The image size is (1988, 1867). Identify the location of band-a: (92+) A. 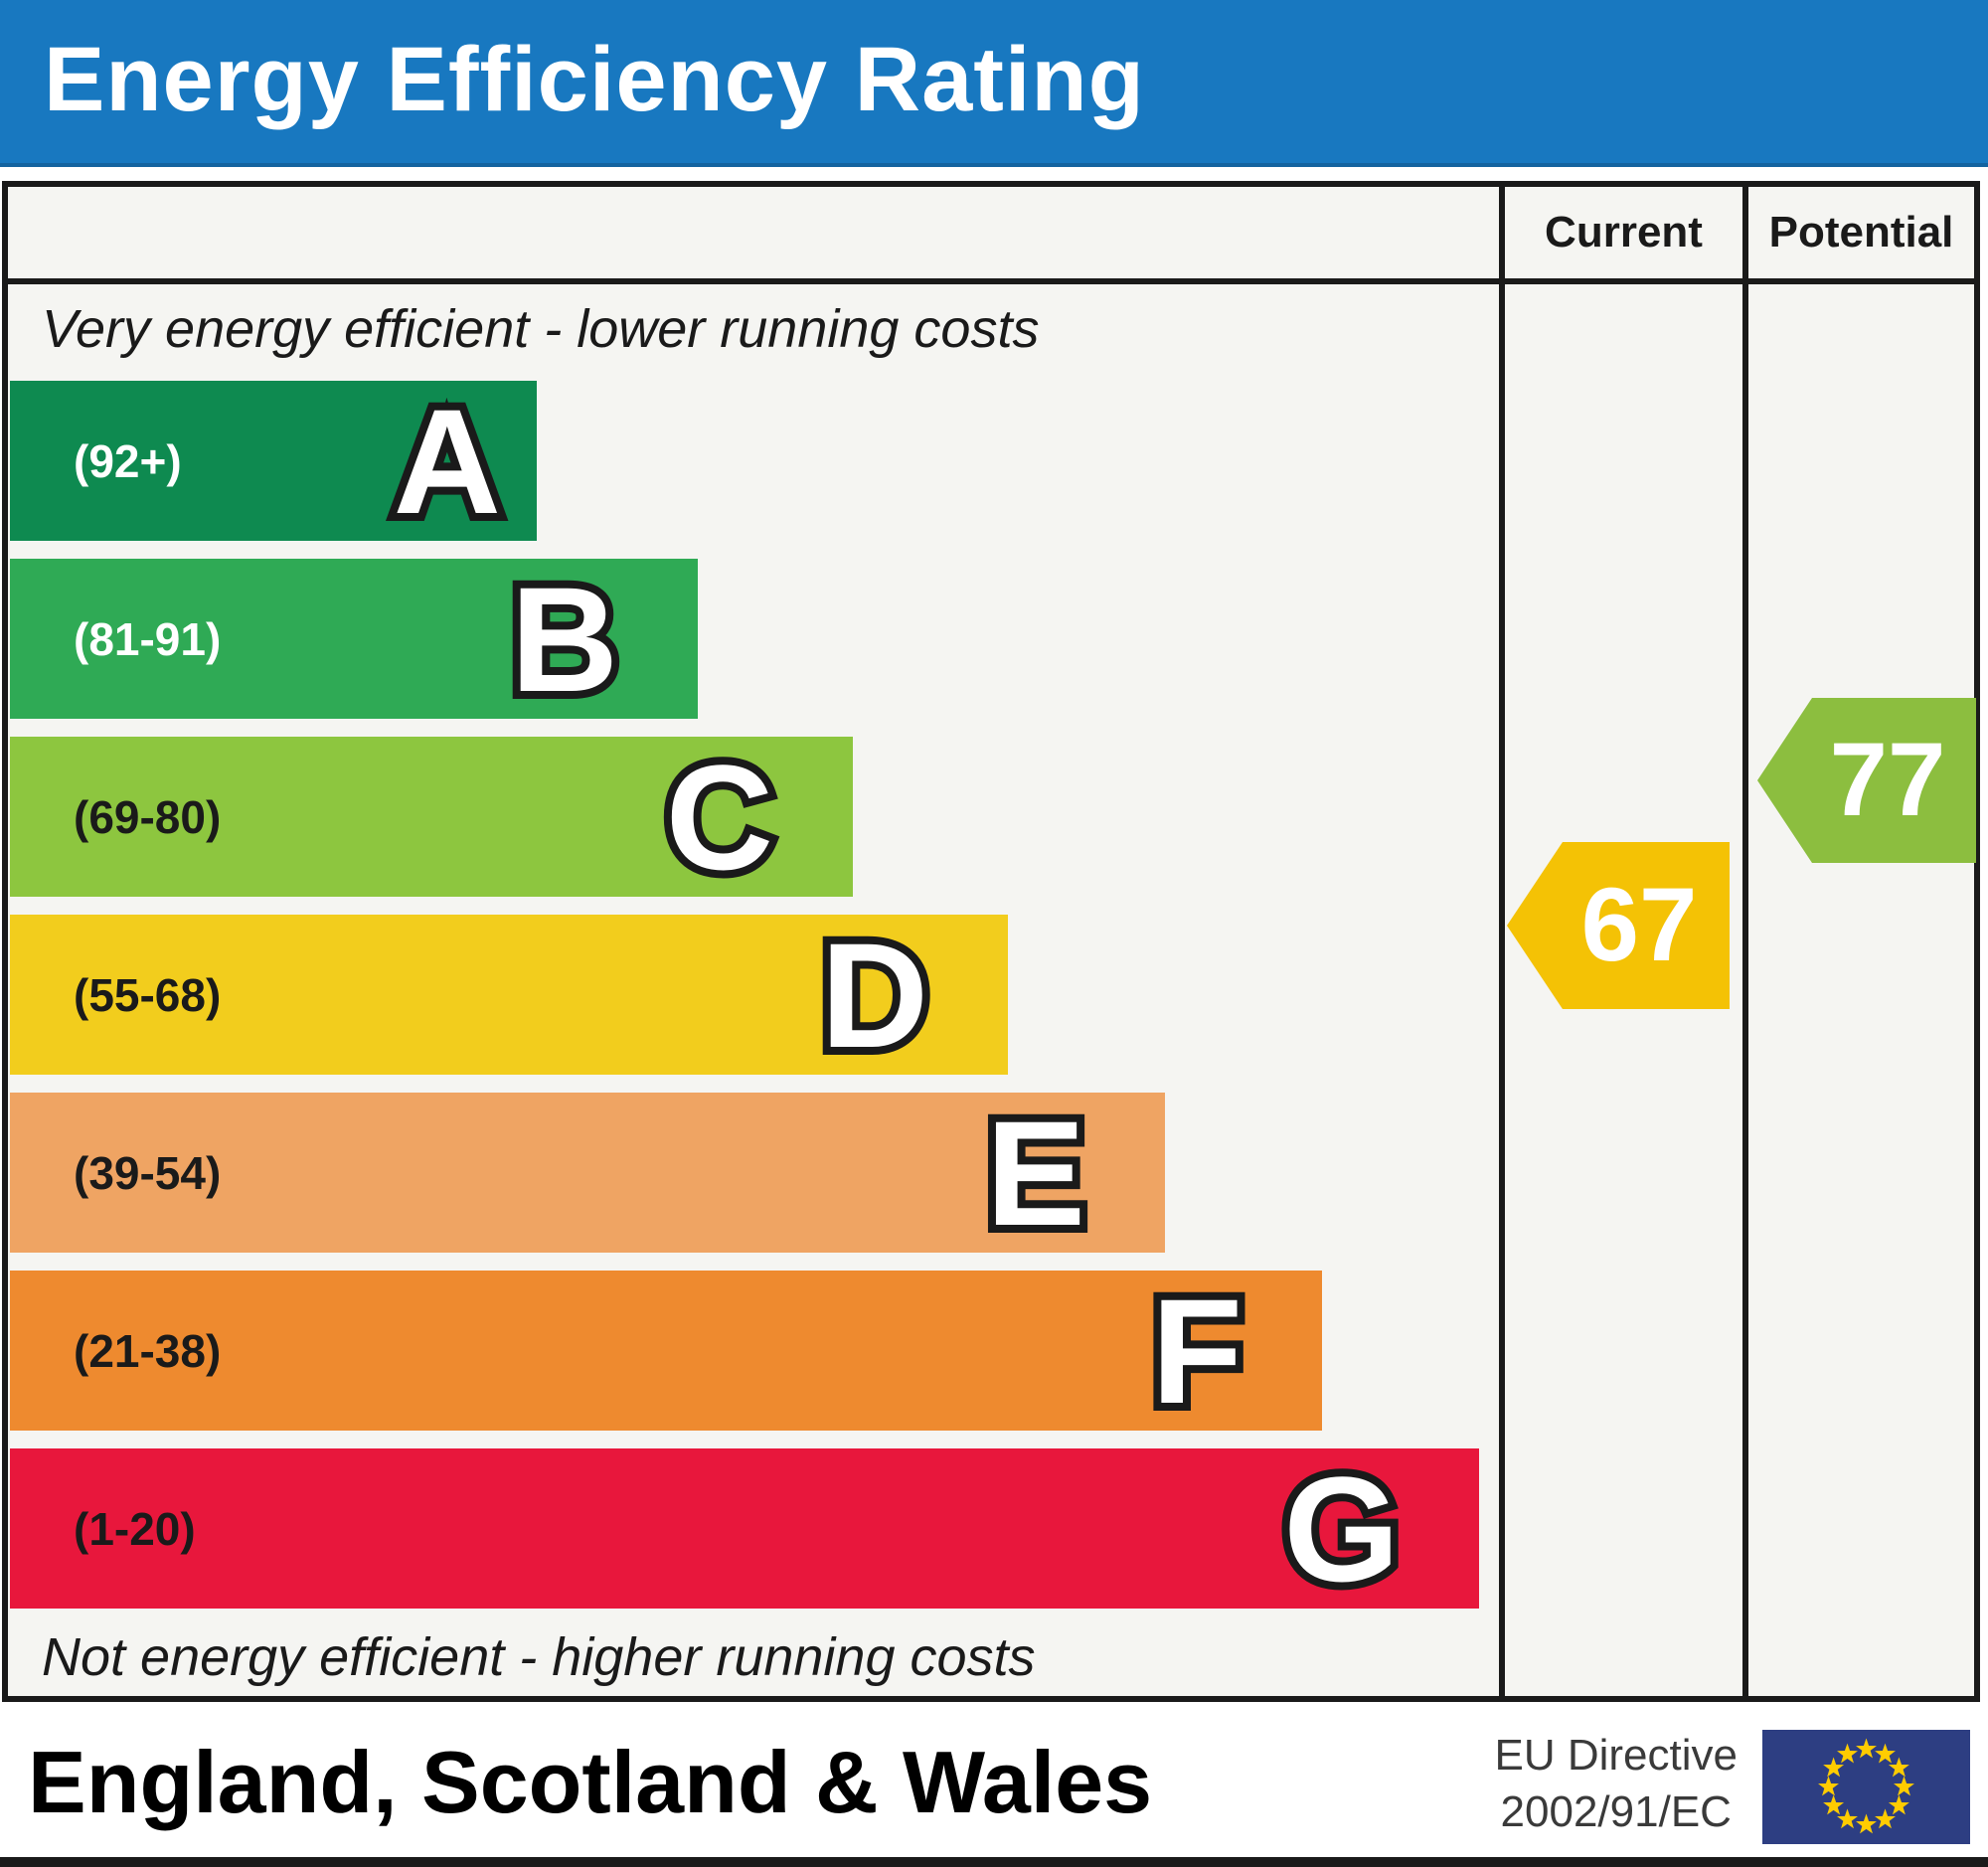
(273, 461).